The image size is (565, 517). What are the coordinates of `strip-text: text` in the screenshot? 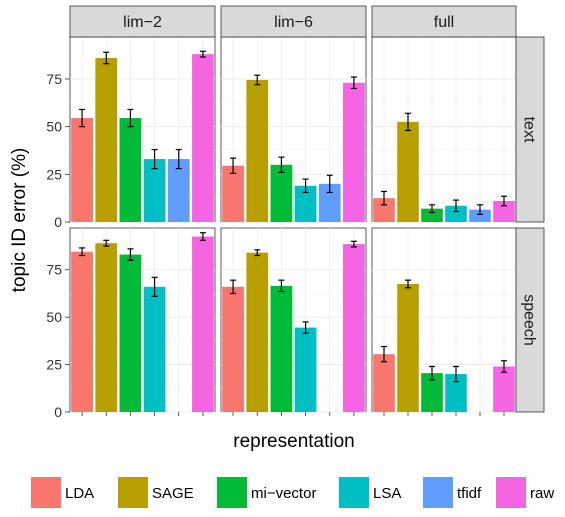 It's located at (530, 129).